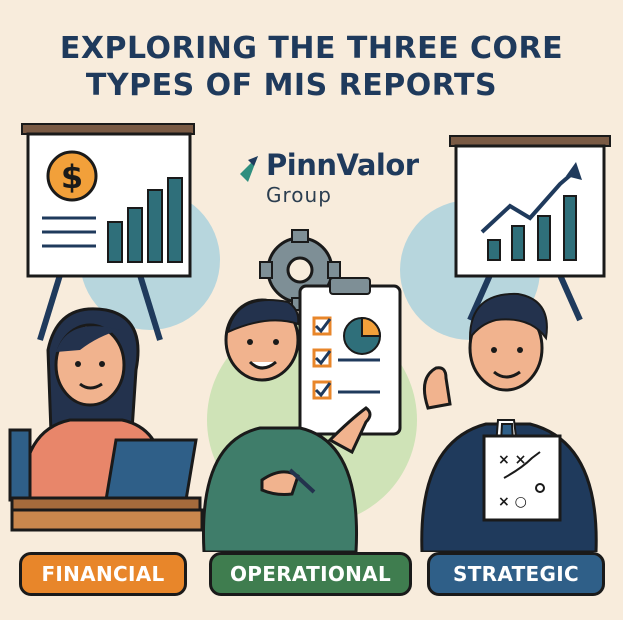  Describe the element at coordinates (522, 478) in the screenshot. I see `strategy-board-icon: × × × ○` at that location.